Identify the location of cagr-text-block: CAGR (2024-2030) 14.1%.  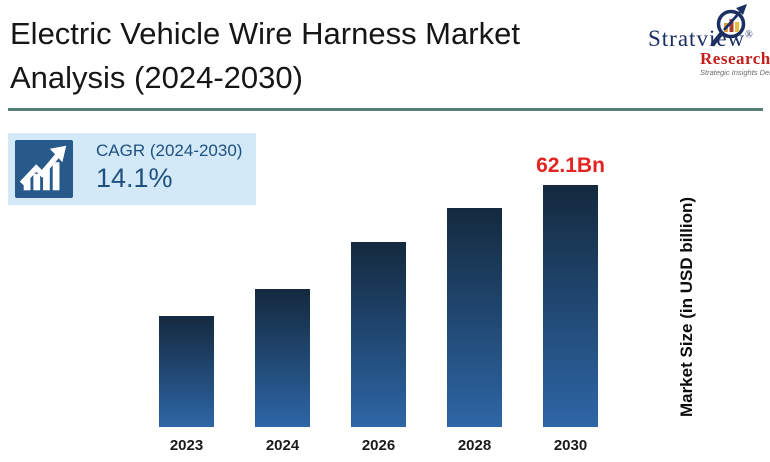
(169, 167).